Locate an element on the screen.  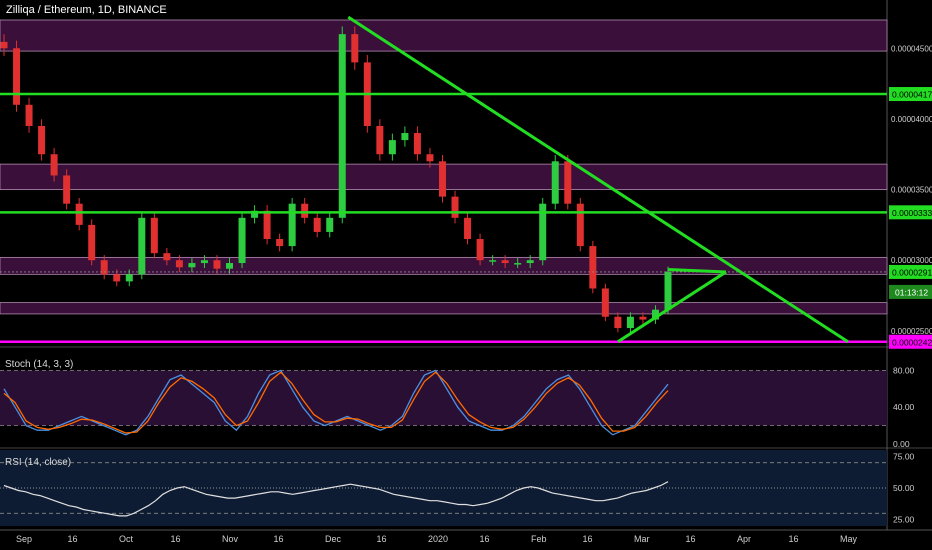
countdown-label: 01:13:12 is located at coordinates (911, 292).